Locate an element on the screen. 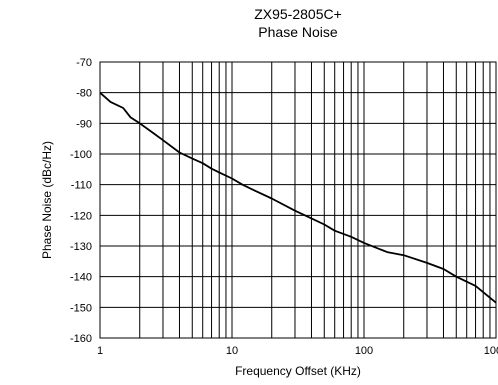  x-axis-label: Frequency Offset (KHz) is located at coordinates (298, 371).